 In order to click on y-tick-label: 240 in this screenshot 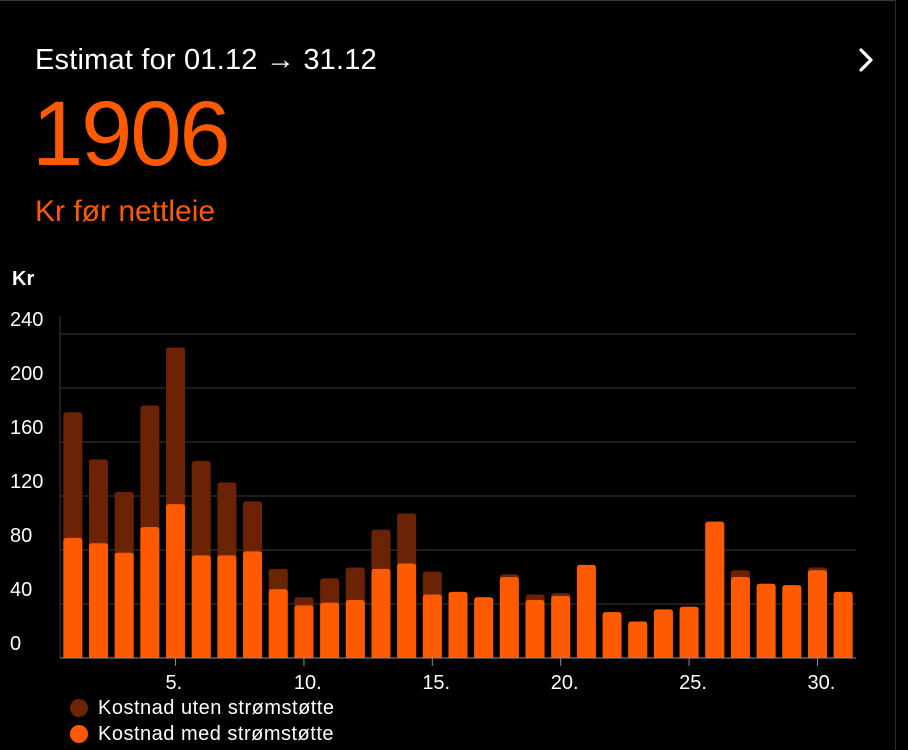, I will do `click(26, 320)`.